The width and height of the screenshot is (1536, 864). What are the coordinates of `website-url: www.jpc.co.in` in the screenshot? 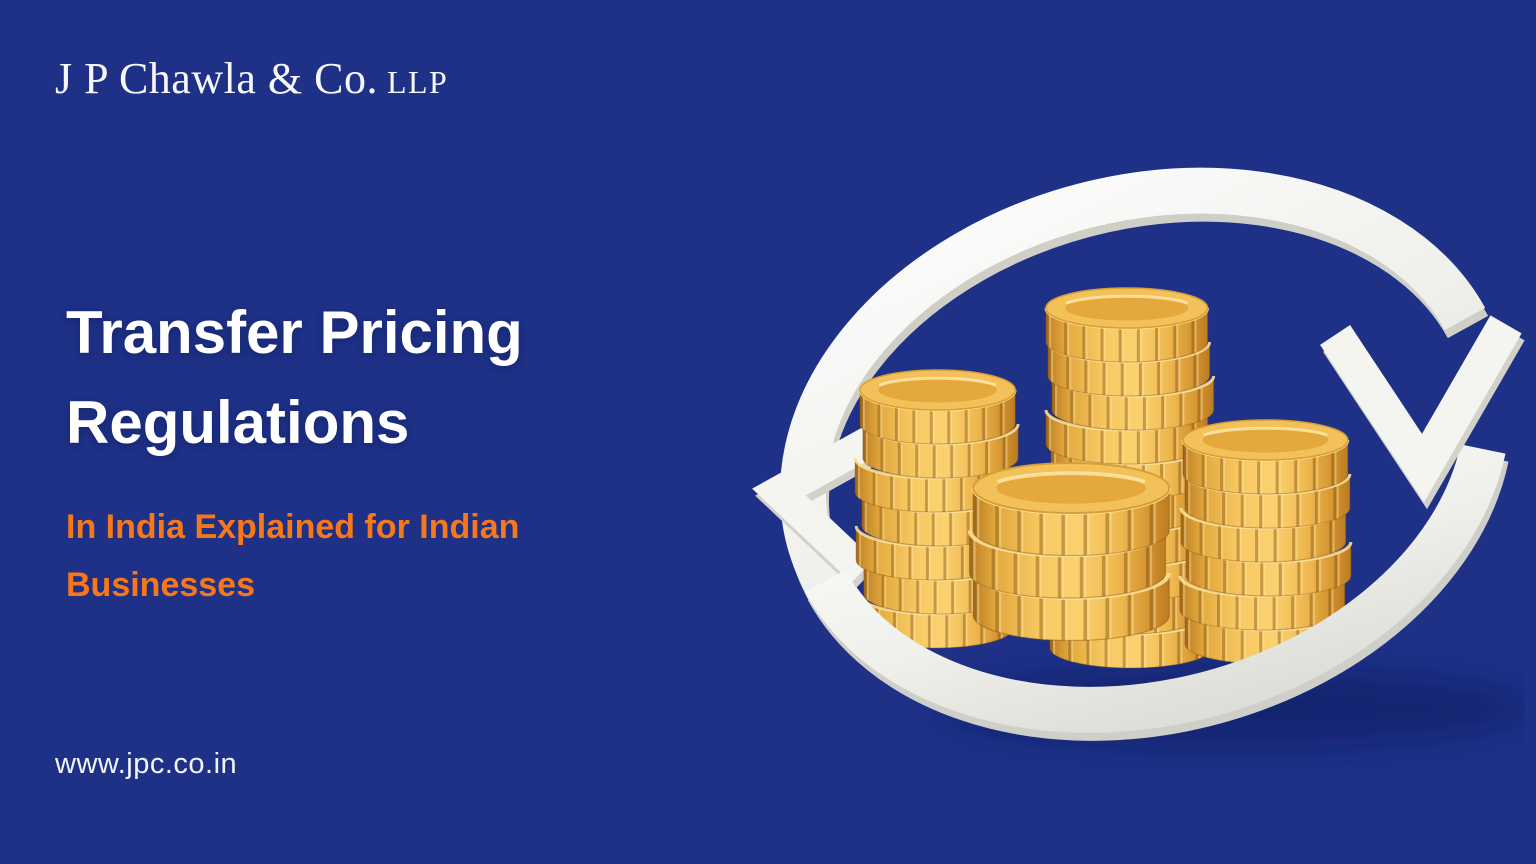 It's located at (146, 764).